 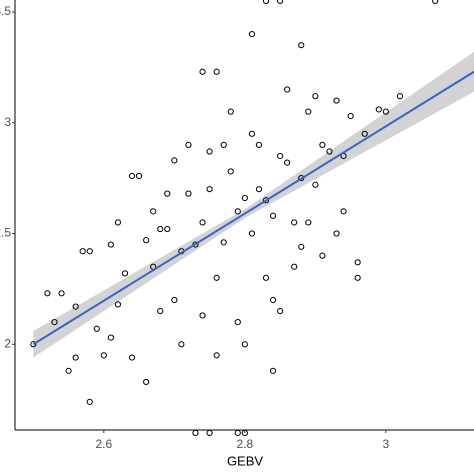 What do you see at coordinates (245, 460) in the screenshot?
I see `x-axis-title: GEBV` at bounding box center [245, 460].